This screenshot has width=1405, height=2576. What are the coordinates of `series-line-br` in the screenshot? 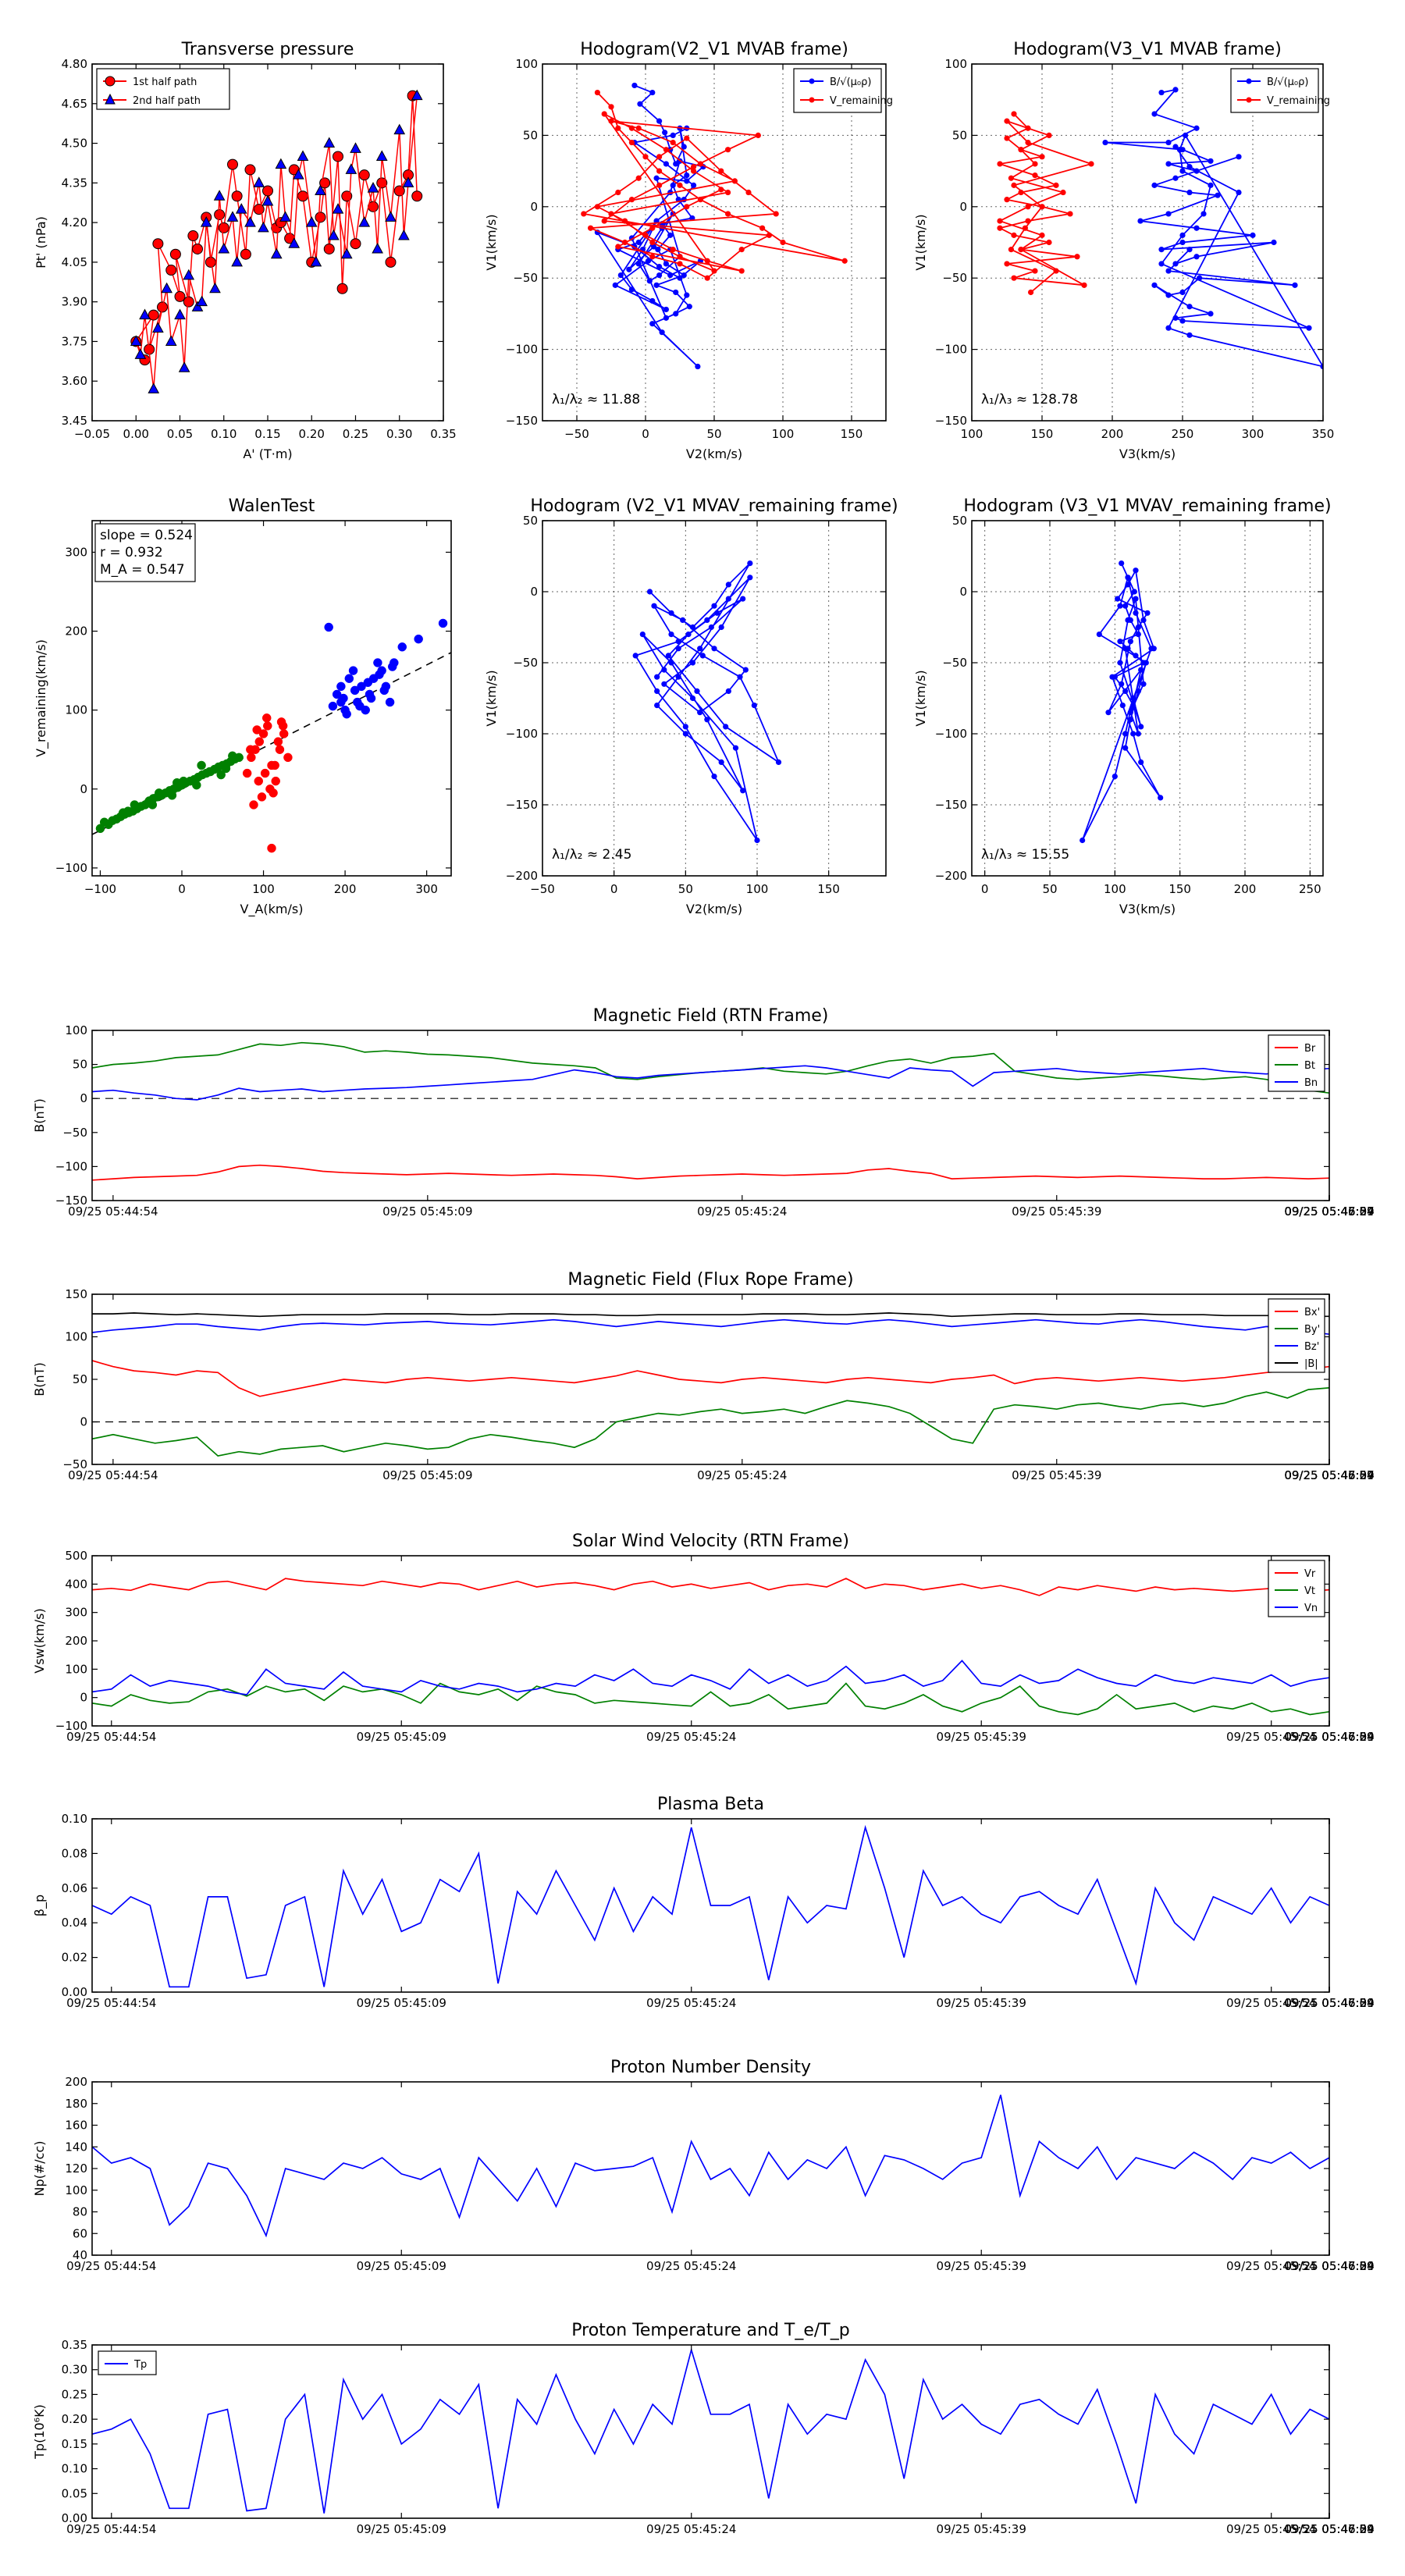 It's located at (711, 1172).